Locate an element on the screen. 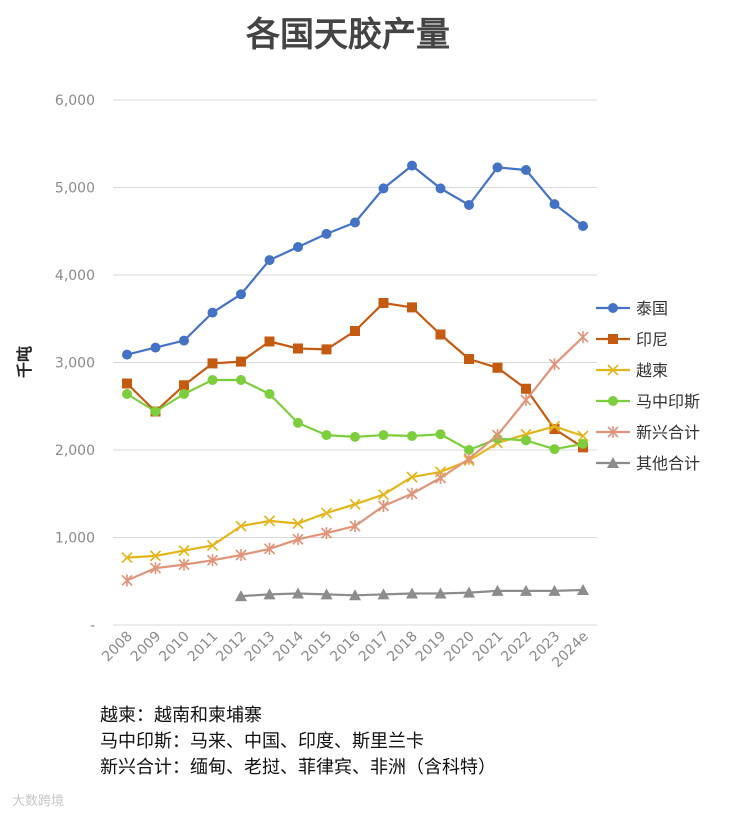 This screenshot has width=750, height=818. x-tick-label: 2018 is located at coordinates (402, 647).